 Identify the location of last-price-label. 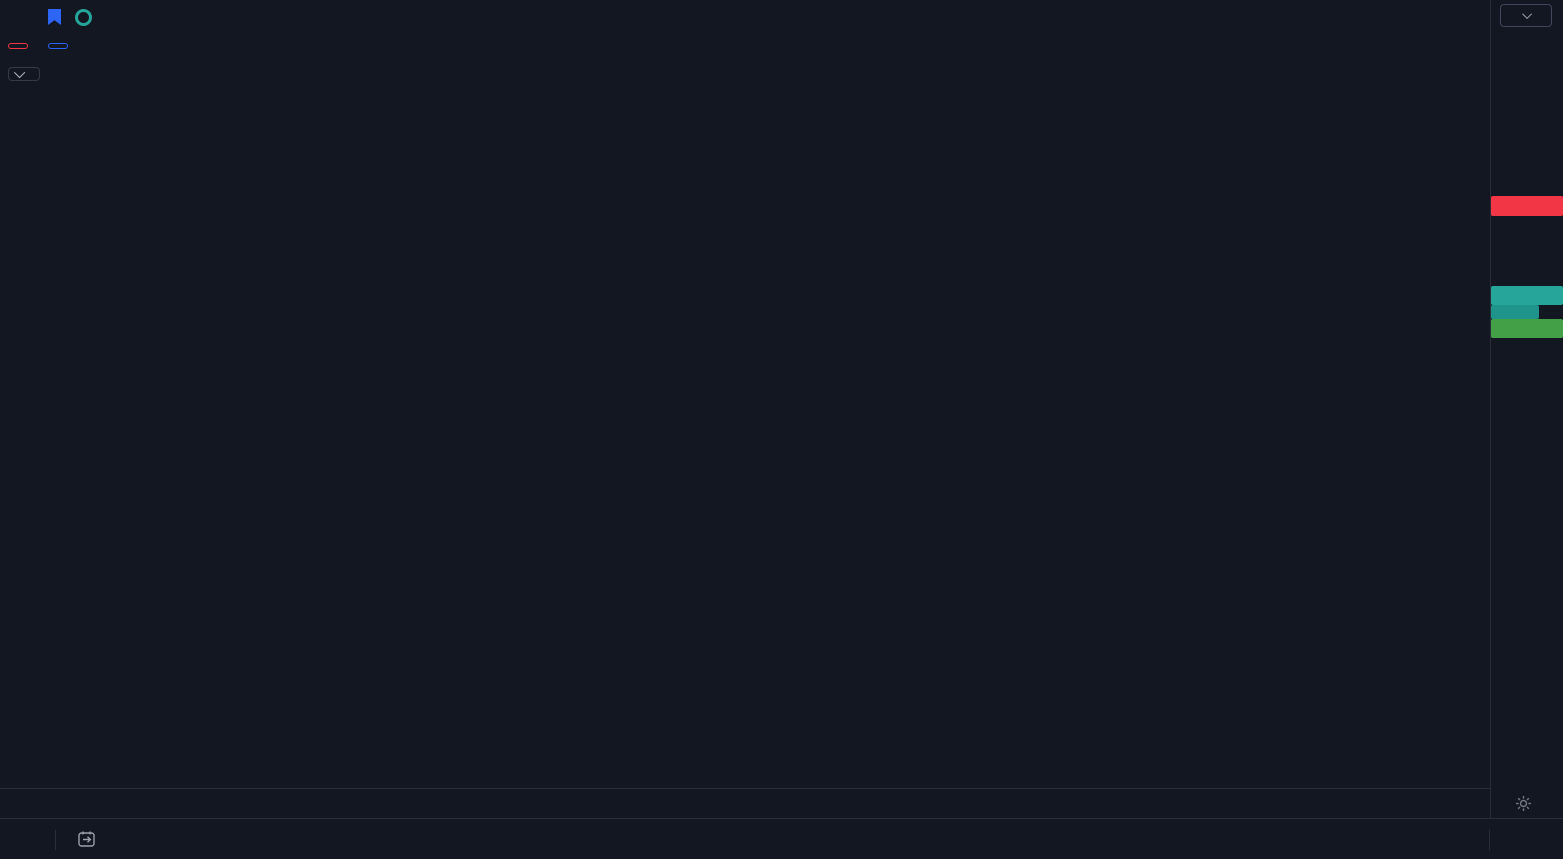
(1527, 295).